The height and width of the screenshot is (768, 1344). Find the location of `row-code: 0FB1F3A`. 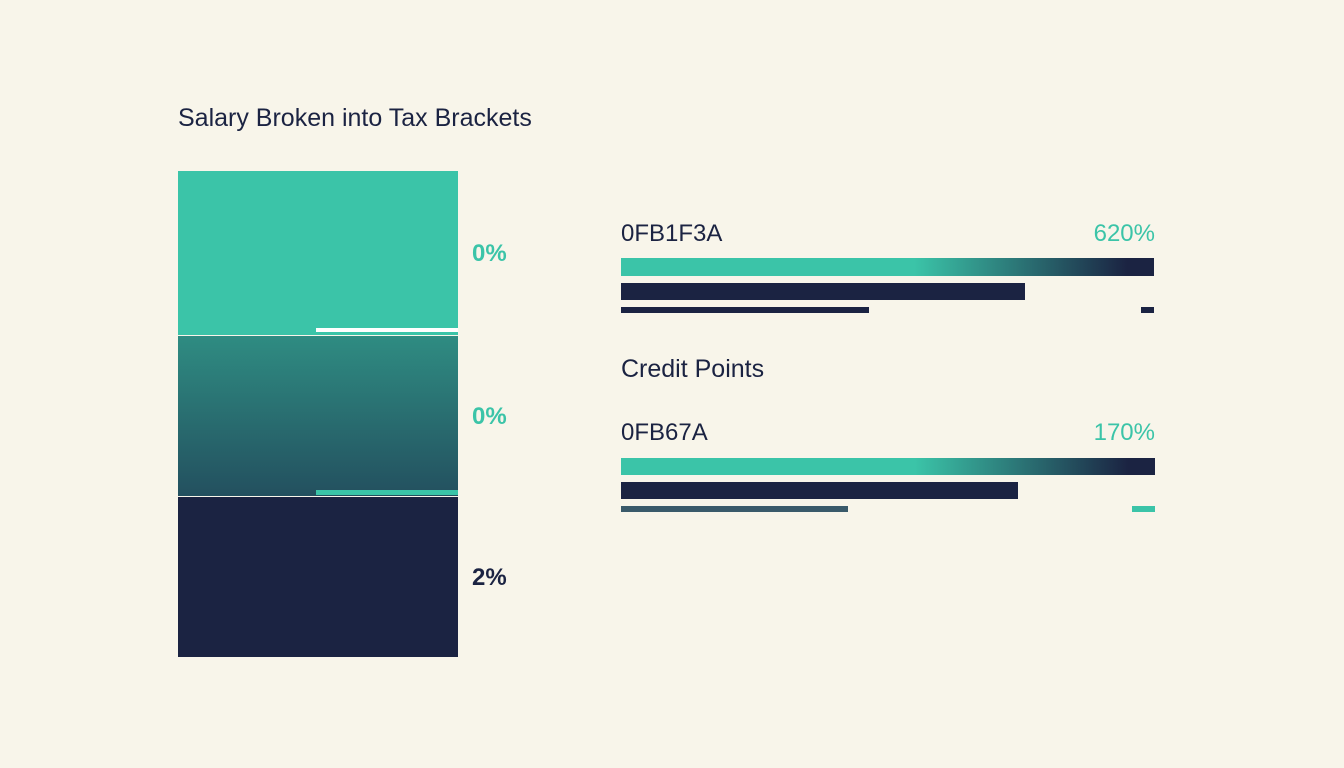

row-code: 0FB1F3A is located at coordinates (672, 233).